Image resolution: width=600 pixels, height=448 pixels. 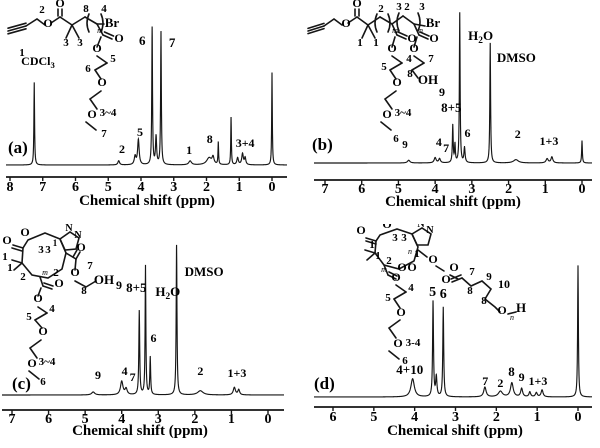 What do you see at coordinates (245, 143) in the screenshot?
I see `peak-label: 3+4` at bounding box center [245, 143].